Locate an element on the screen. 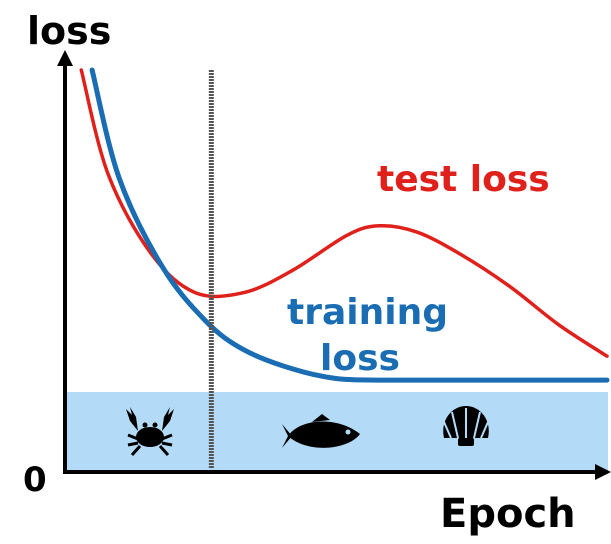  series-label-test-loss: test loss is located at coordinates (463, 179).